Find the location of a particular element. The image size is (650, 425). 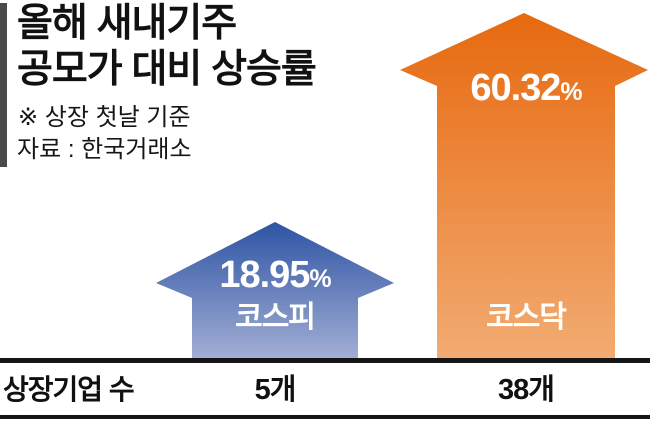

kospi-count: 5개 is located at coordinates (275, 390).